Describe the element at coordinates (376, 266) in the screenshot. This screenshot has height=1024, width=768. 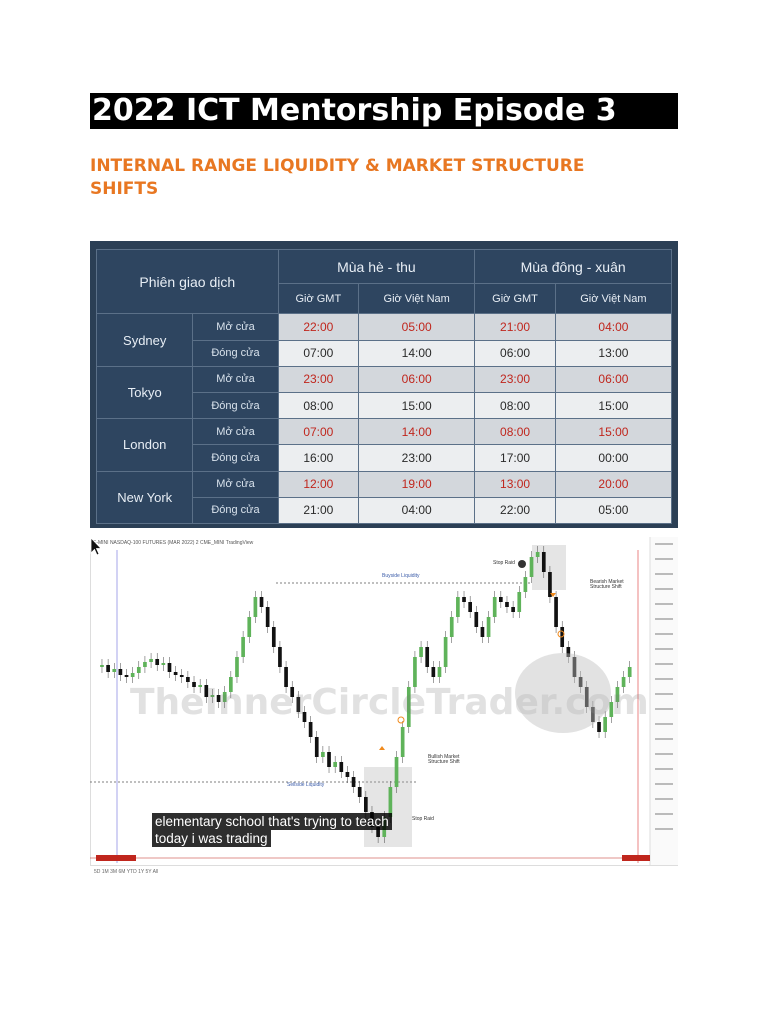
I see `header-season-summer: Mùa hè - thu` at that location.